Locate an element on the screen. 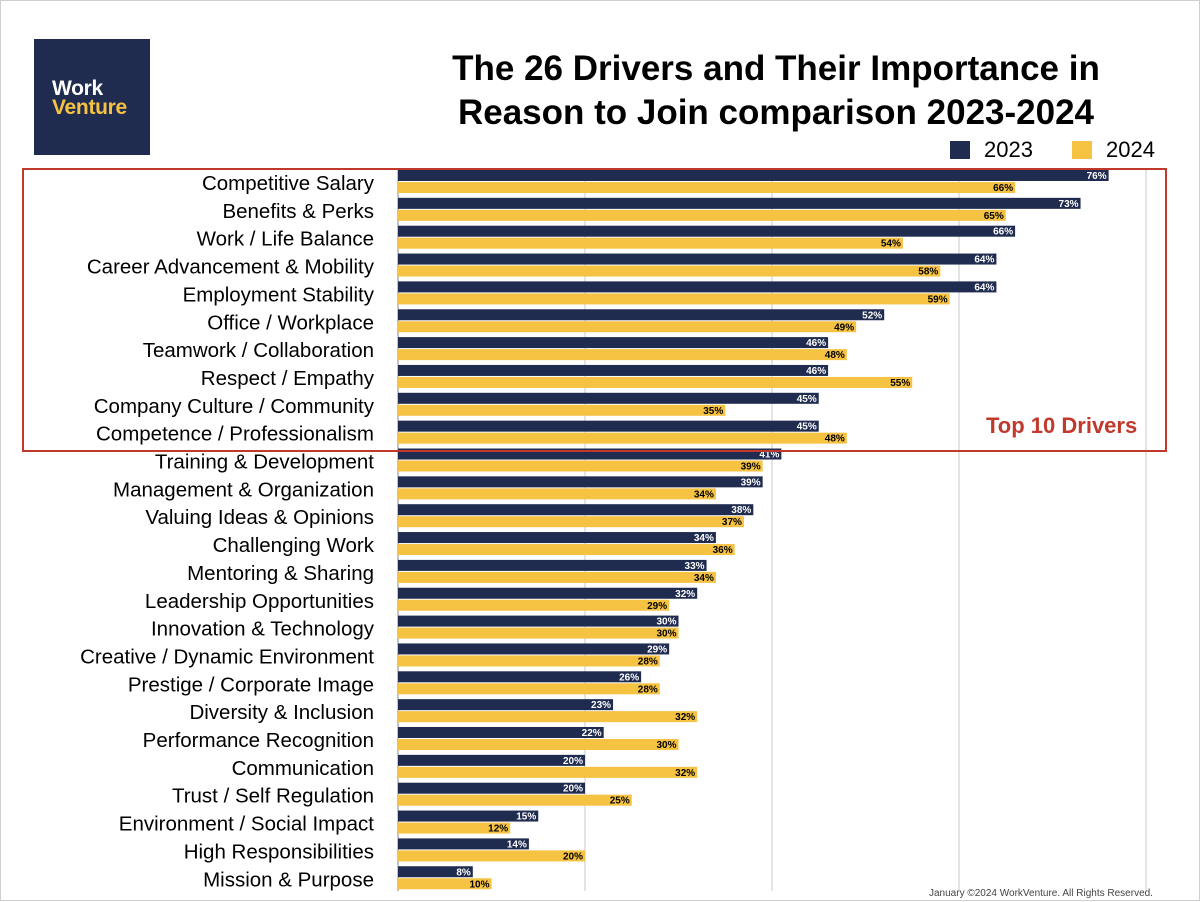  data-label-2024: 35% is located at coordinates (713, 411).